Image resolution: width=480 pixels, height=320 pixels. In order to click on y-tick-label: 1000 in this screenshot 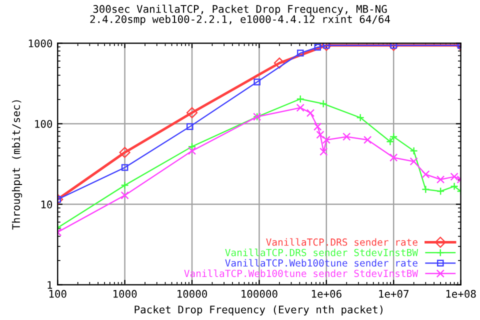, I will do `click(40, 43)`.